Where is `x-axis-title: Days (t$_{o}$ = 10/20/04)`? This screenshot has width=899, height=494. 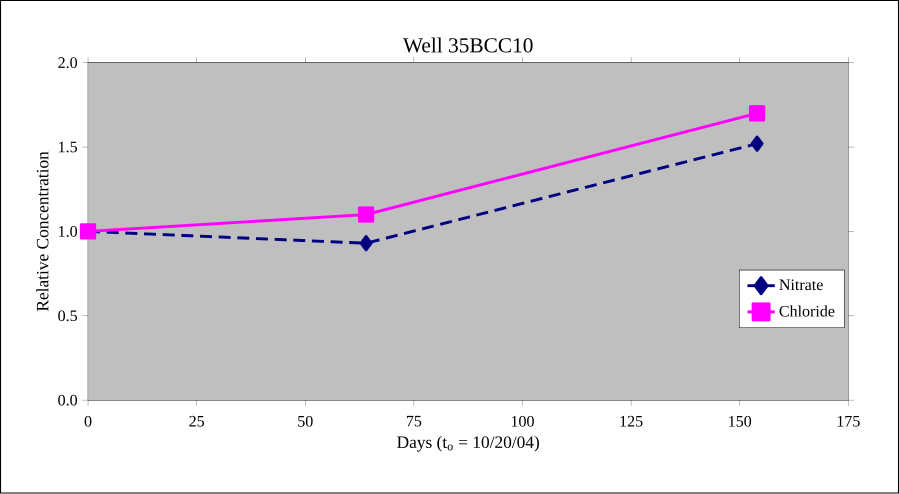 x-axis-title: Days (t$_{o}$ = 10/20/04) is located at coordinates (468, 444).